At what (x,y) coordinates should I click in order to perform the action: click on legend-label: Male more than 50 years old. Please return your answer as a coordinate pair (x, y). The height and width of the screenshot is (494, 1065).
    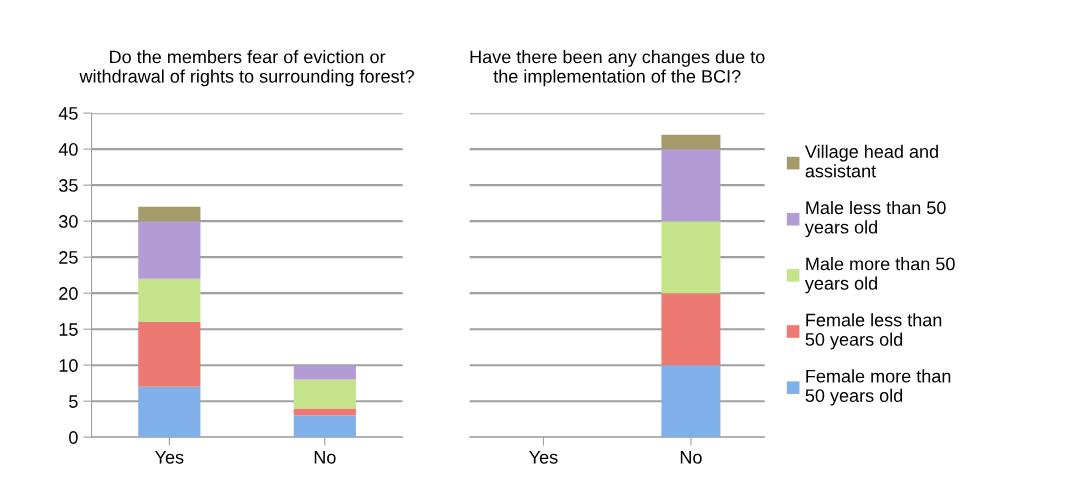
    Looking at the image, I should click on (879, 275).